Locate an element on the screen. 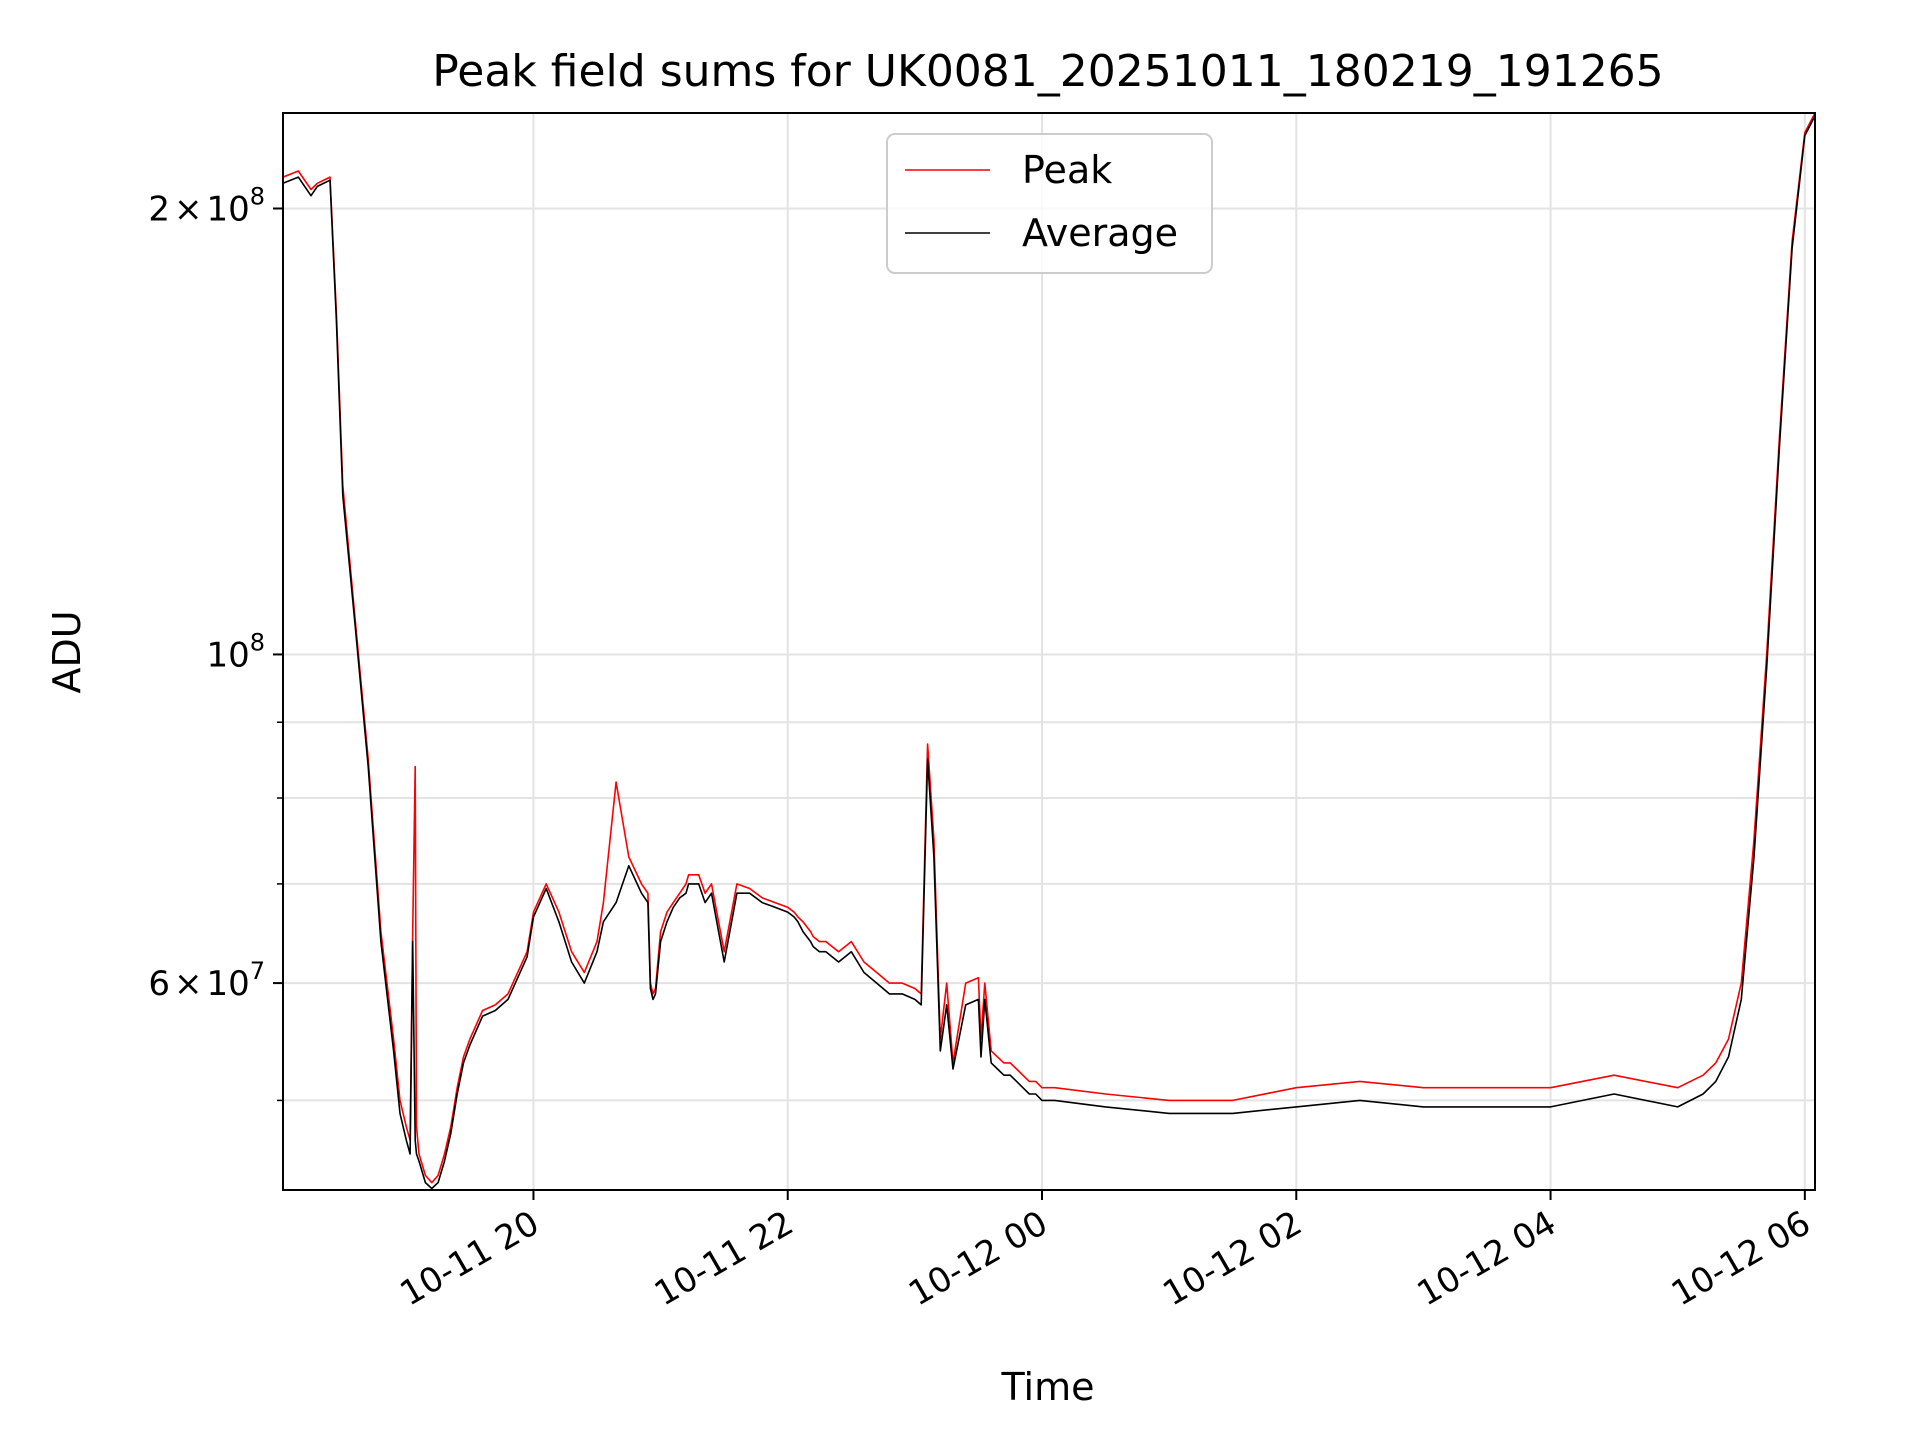 This screenshot has height=1440, width=1920. legend: Peak Average is located at coordinates (1049, 203).